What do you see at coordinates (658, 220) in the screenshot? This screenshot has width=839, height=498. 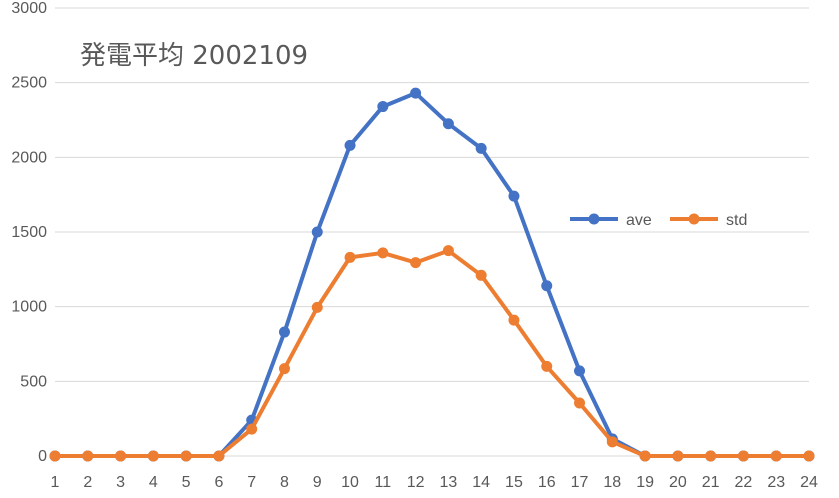 I see `legend: ave std` at bounding box center [658, 220].